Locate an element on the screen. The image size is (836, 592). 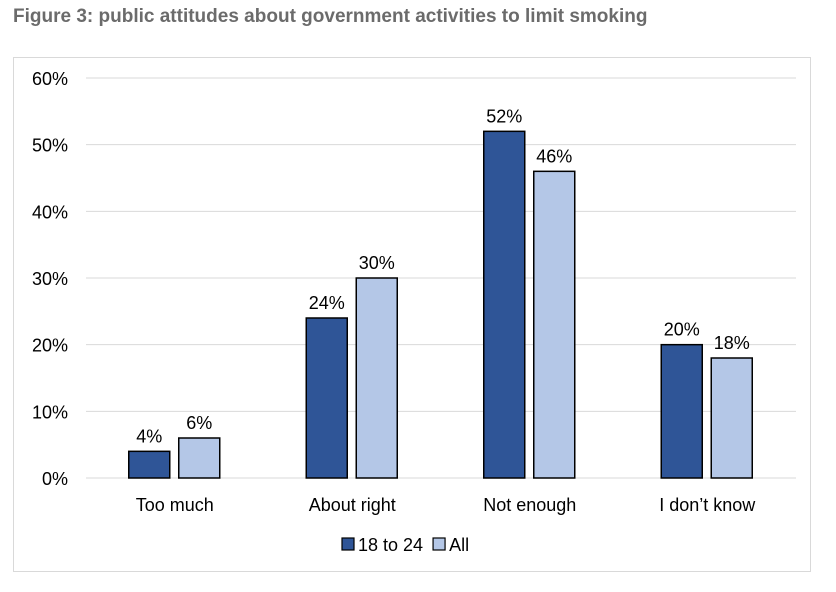
y-tick-label: 40% is located at coordinates (50, 212).